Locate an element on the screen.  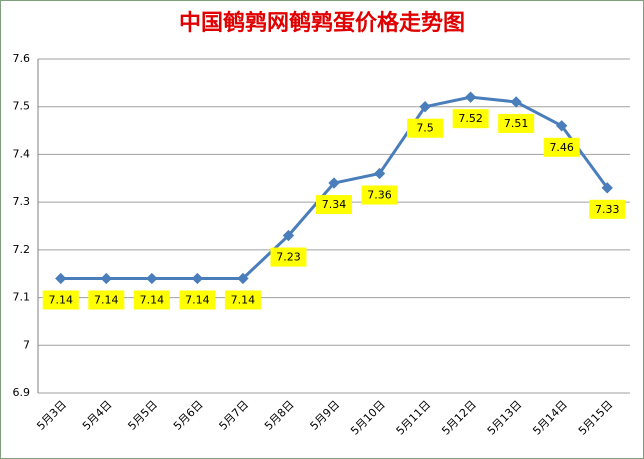
y-tick-label: 7.6 is located at coordinates (22, 58).